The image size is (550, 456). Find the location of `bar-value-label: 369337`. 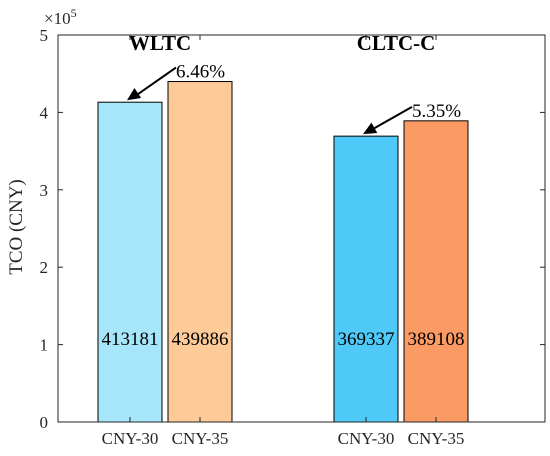

bar-value-label: 369337 is located at coordinates (366, 339).